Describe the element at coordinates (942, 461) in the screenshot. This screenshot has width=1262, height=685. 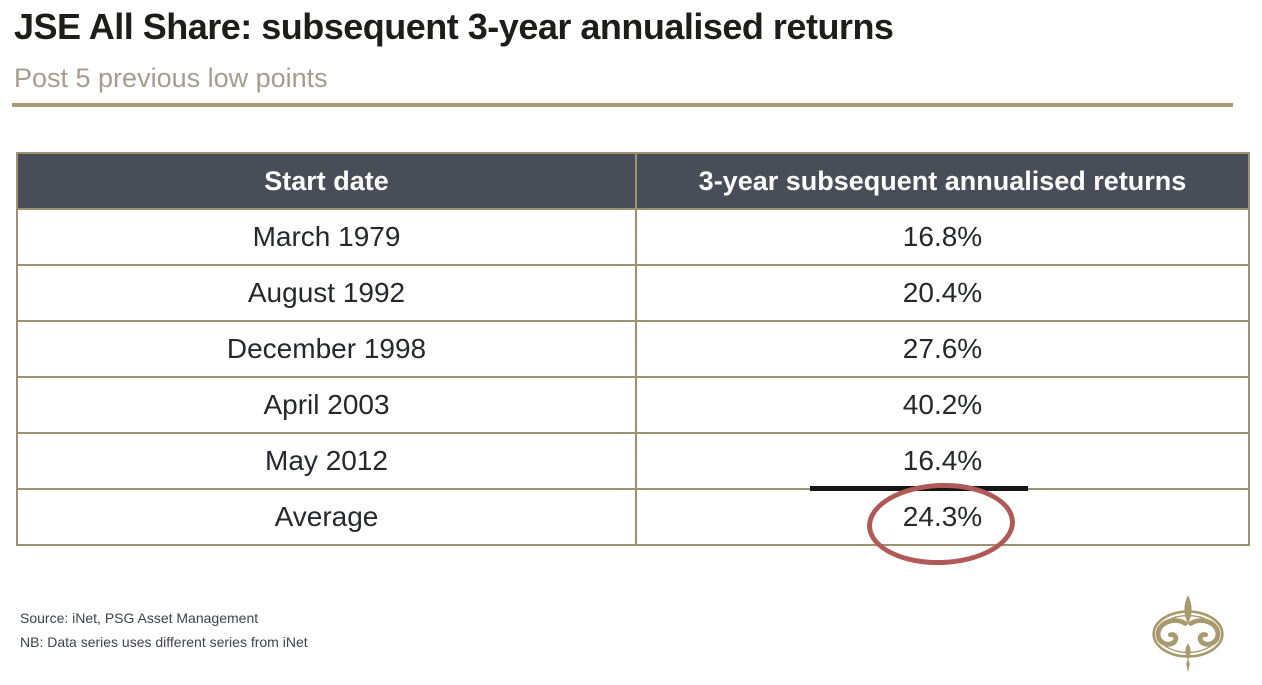
I see `return-cell: 16.4%` at that location.